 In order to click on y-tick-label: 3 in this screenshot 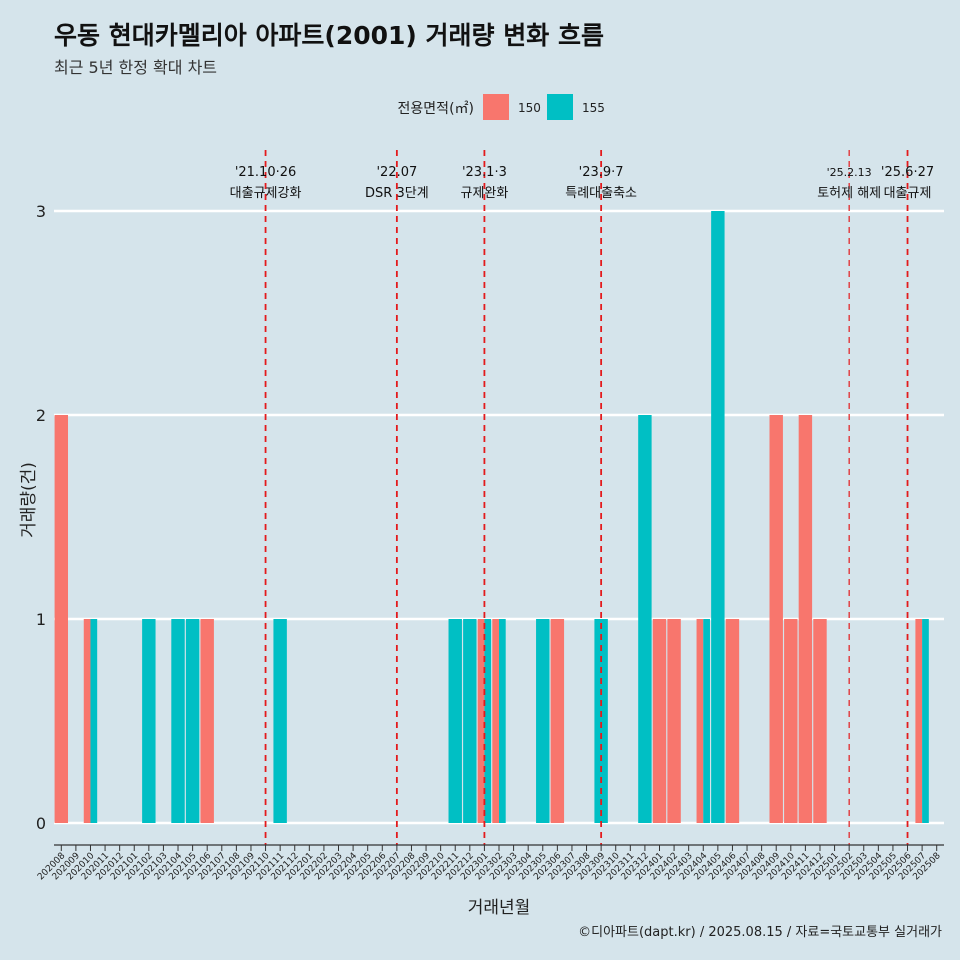, I will do `click(41, 211)`.